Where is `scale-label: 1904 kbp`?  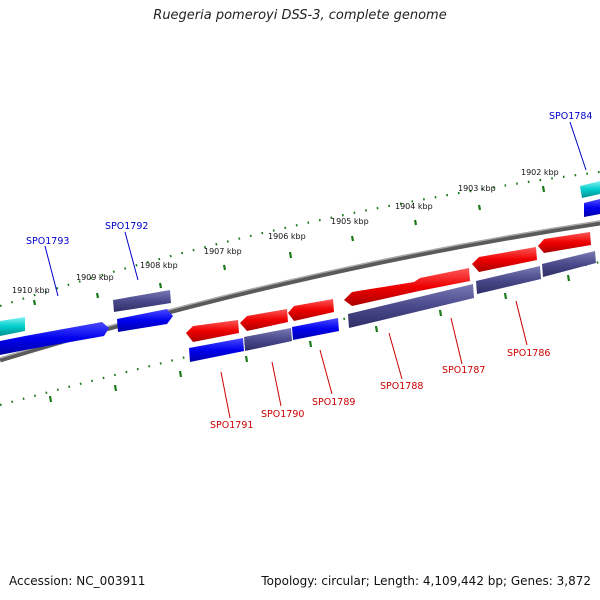
scale-label: 1904 kbp is located at coordinates (414, 206).